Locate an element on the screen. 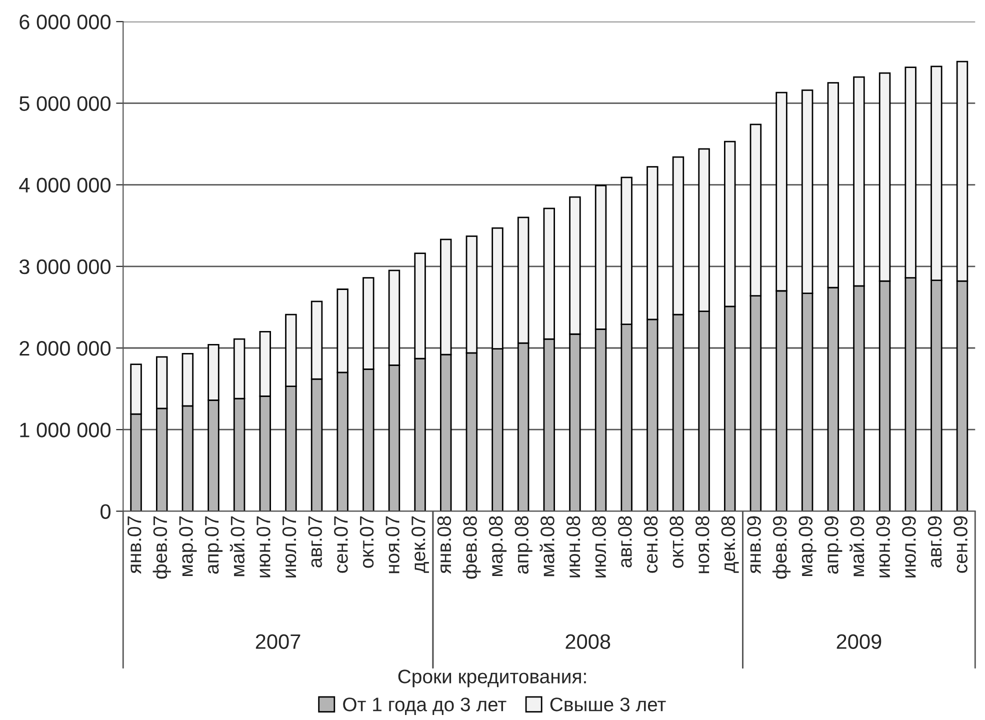 The height and width of the screenshot is (720, 985). x-tick-label: окт.08 is located at coordinates (677, 542).